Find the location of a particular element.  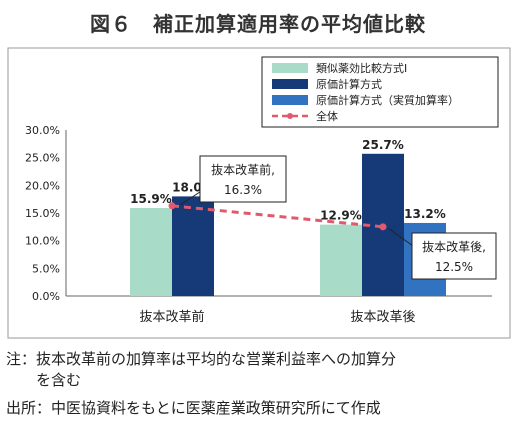

legend-swatch-series3 is located at coordinates (290, 100).